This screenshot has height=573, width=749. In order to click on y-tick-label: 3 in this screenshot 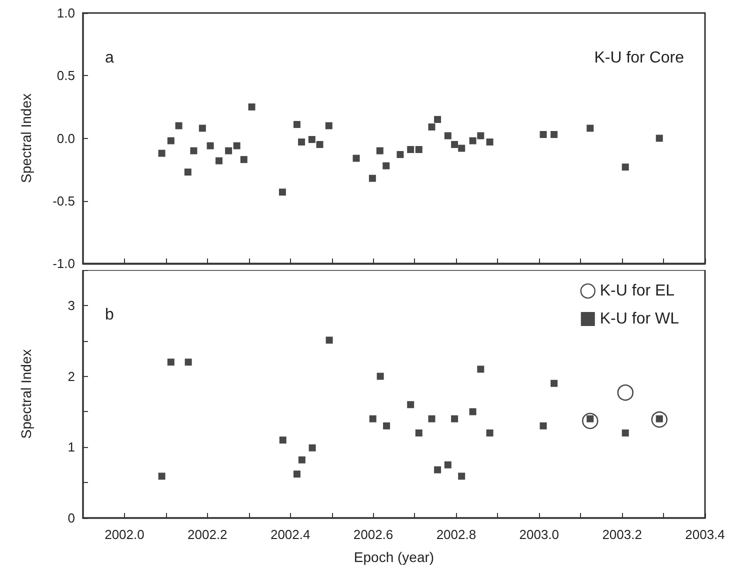, I will do `click(71, 305)`.